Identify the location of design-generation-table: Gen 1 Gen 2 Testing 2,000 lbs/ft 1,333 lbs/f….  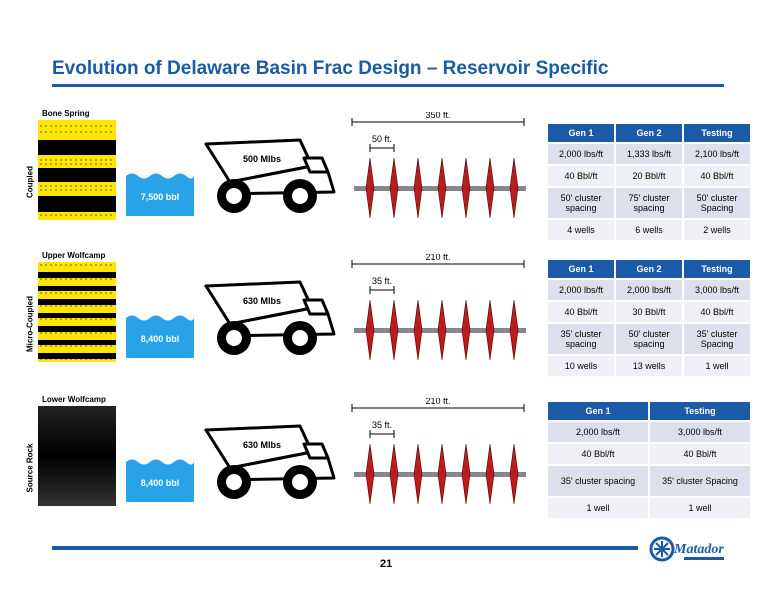
(649, 182).